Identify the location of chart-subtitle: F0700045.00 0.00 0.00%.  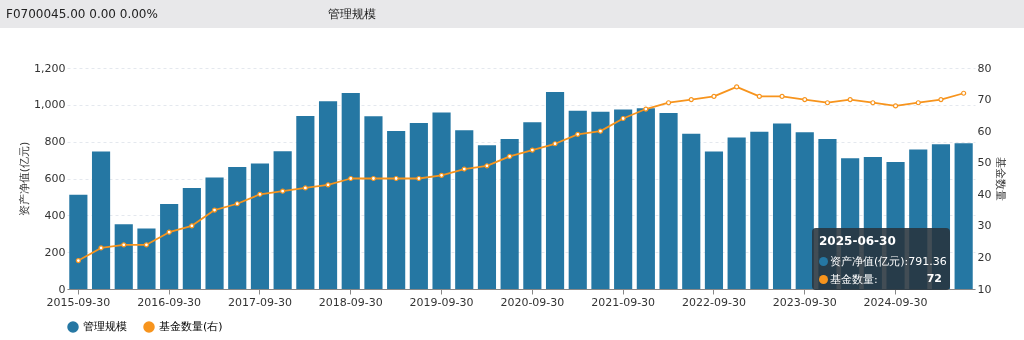
(82, 14).